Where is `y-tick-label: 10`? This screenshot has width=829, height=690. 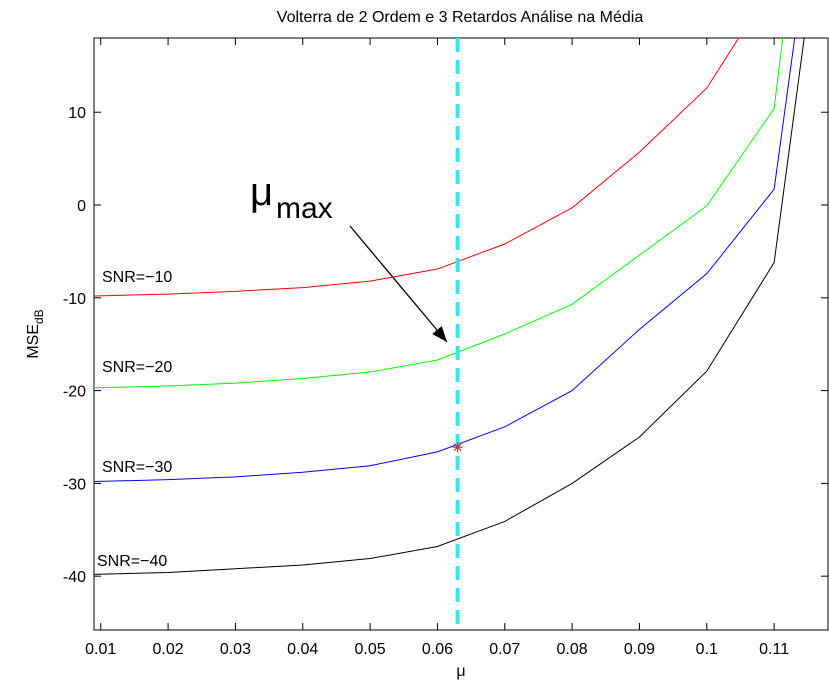
y-tick-label: 10 is located at coordinates (77, 113).